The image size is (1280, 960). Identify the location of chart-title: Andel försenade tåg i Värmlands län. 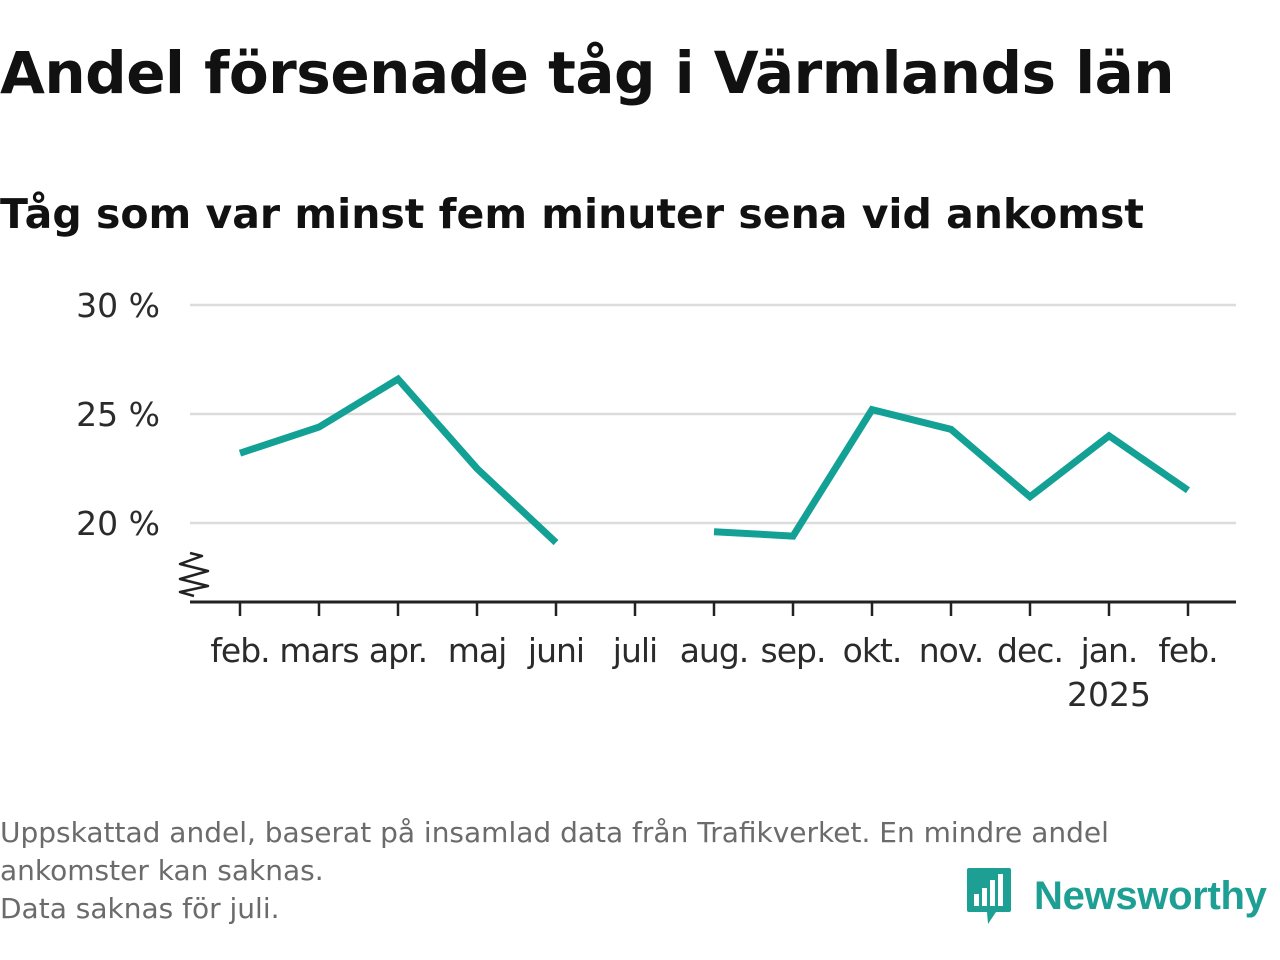
(587, 73).